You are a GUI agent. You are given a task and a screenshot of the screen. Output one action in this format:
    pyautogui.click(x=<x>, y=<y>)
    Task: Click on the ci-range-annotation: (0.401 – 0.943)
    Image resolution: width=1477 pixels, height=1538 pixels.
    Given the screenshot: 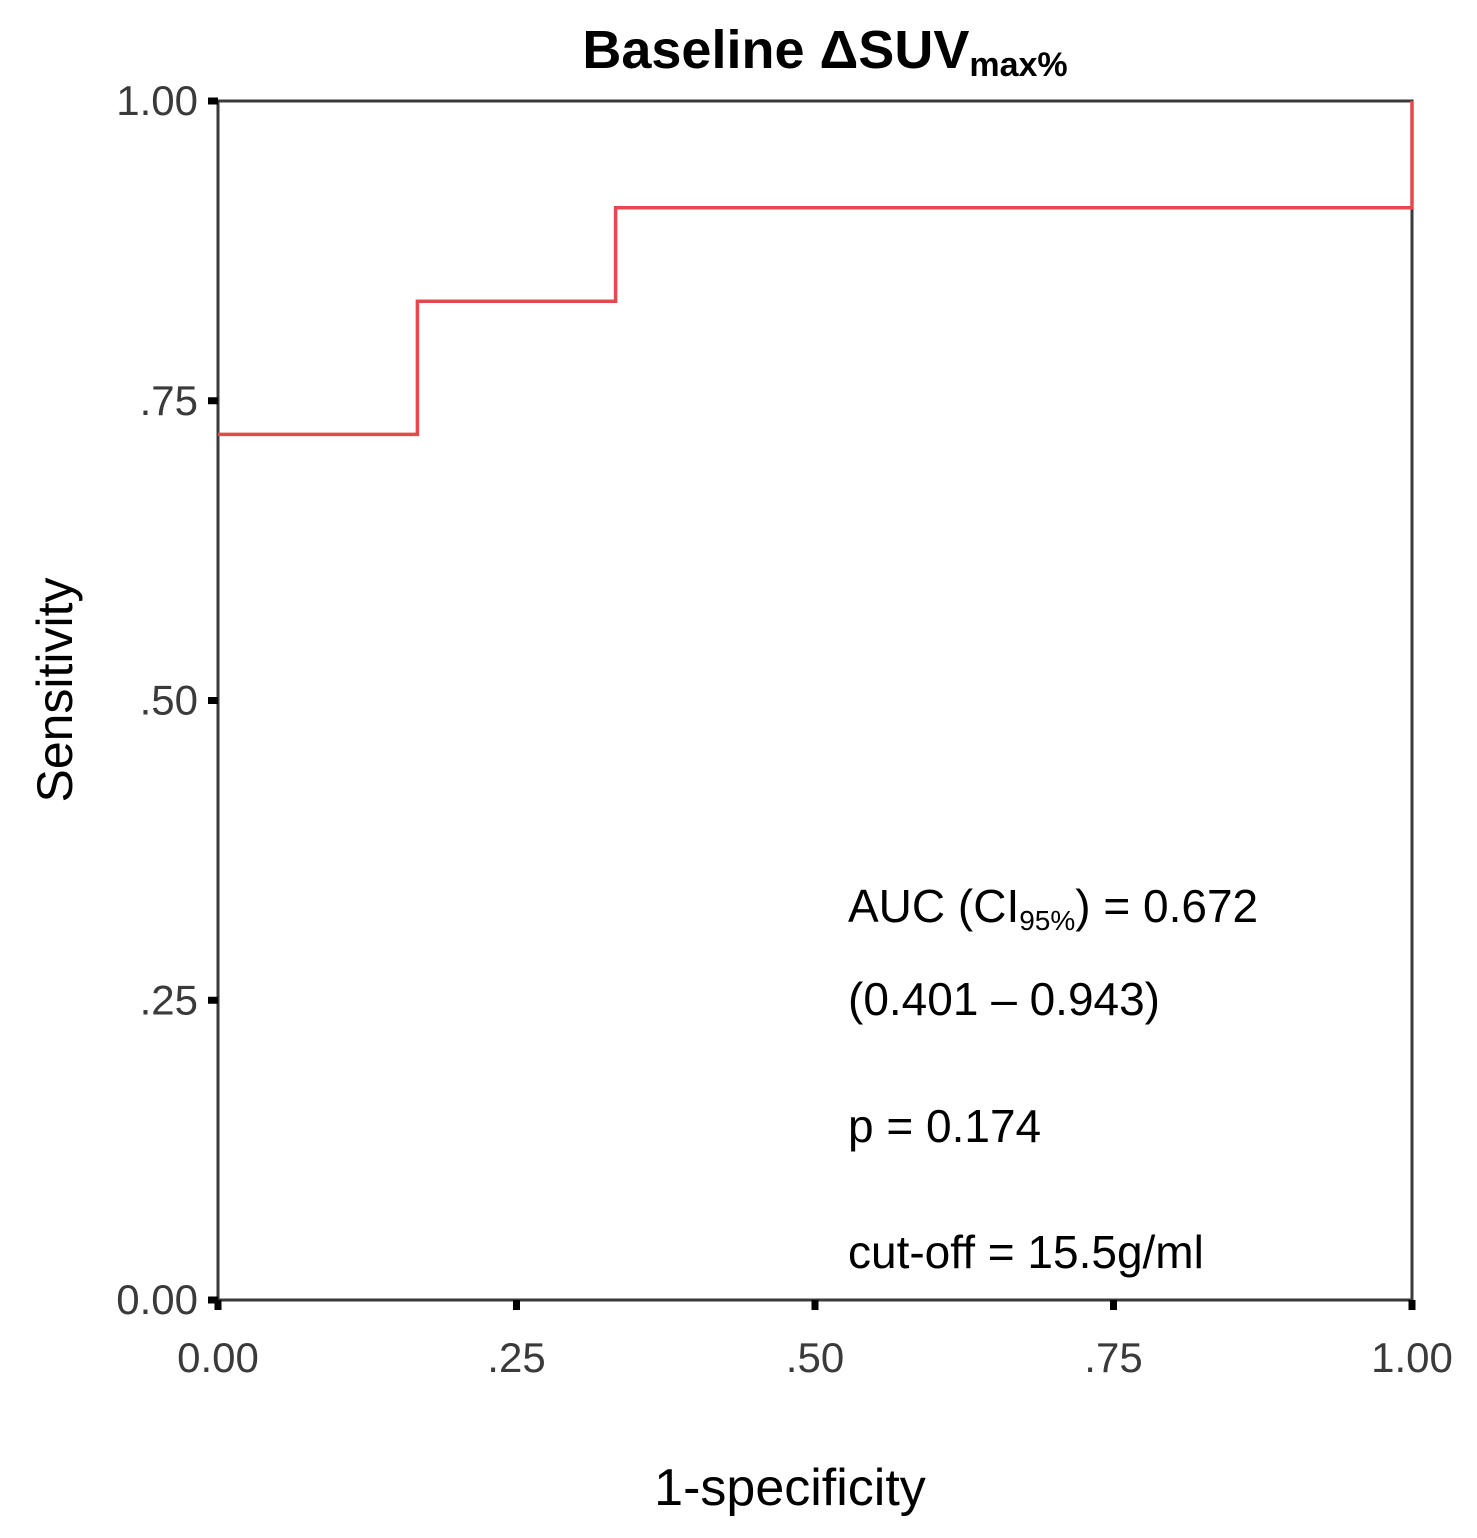 What is the action you would take?
    pyautogui.click(x=1004, y=999)
    